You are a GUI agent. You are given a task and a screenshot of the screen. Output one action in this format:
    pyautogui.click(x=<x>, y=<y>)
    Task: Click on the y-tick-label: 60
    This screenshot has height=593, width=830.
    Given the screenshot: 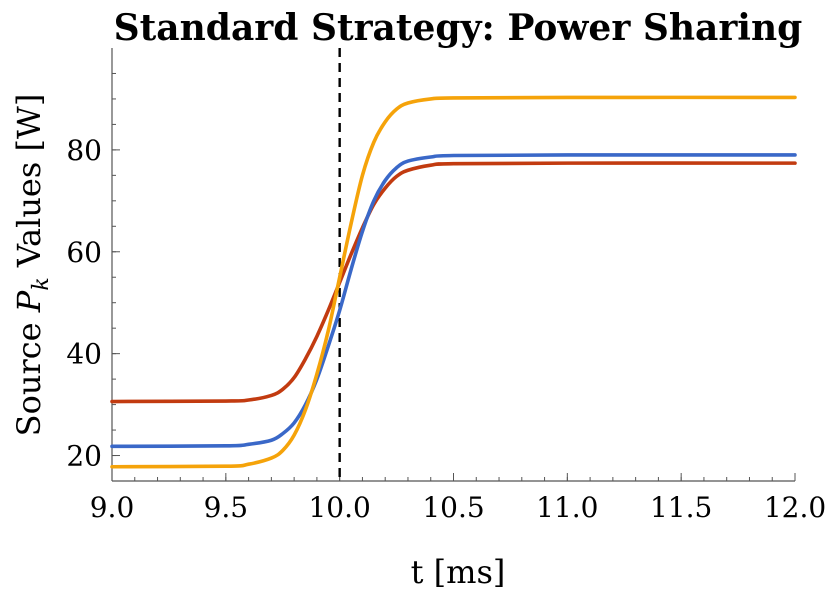 What is the action you would take?
    pyautogui.click(x=84, y=252)
    